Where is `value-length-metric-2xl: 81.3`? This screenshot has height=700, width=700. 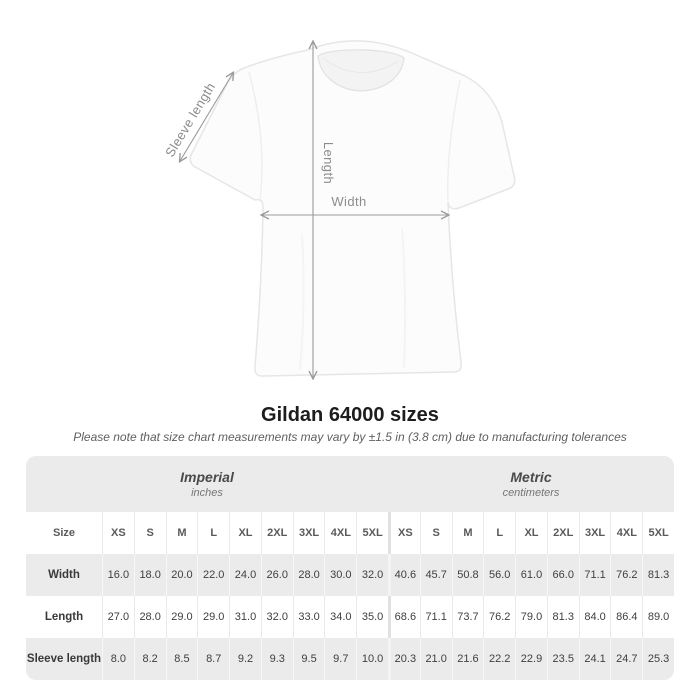 value-length-metric-2xl: 81.3 is located at coordinates (562, 617).